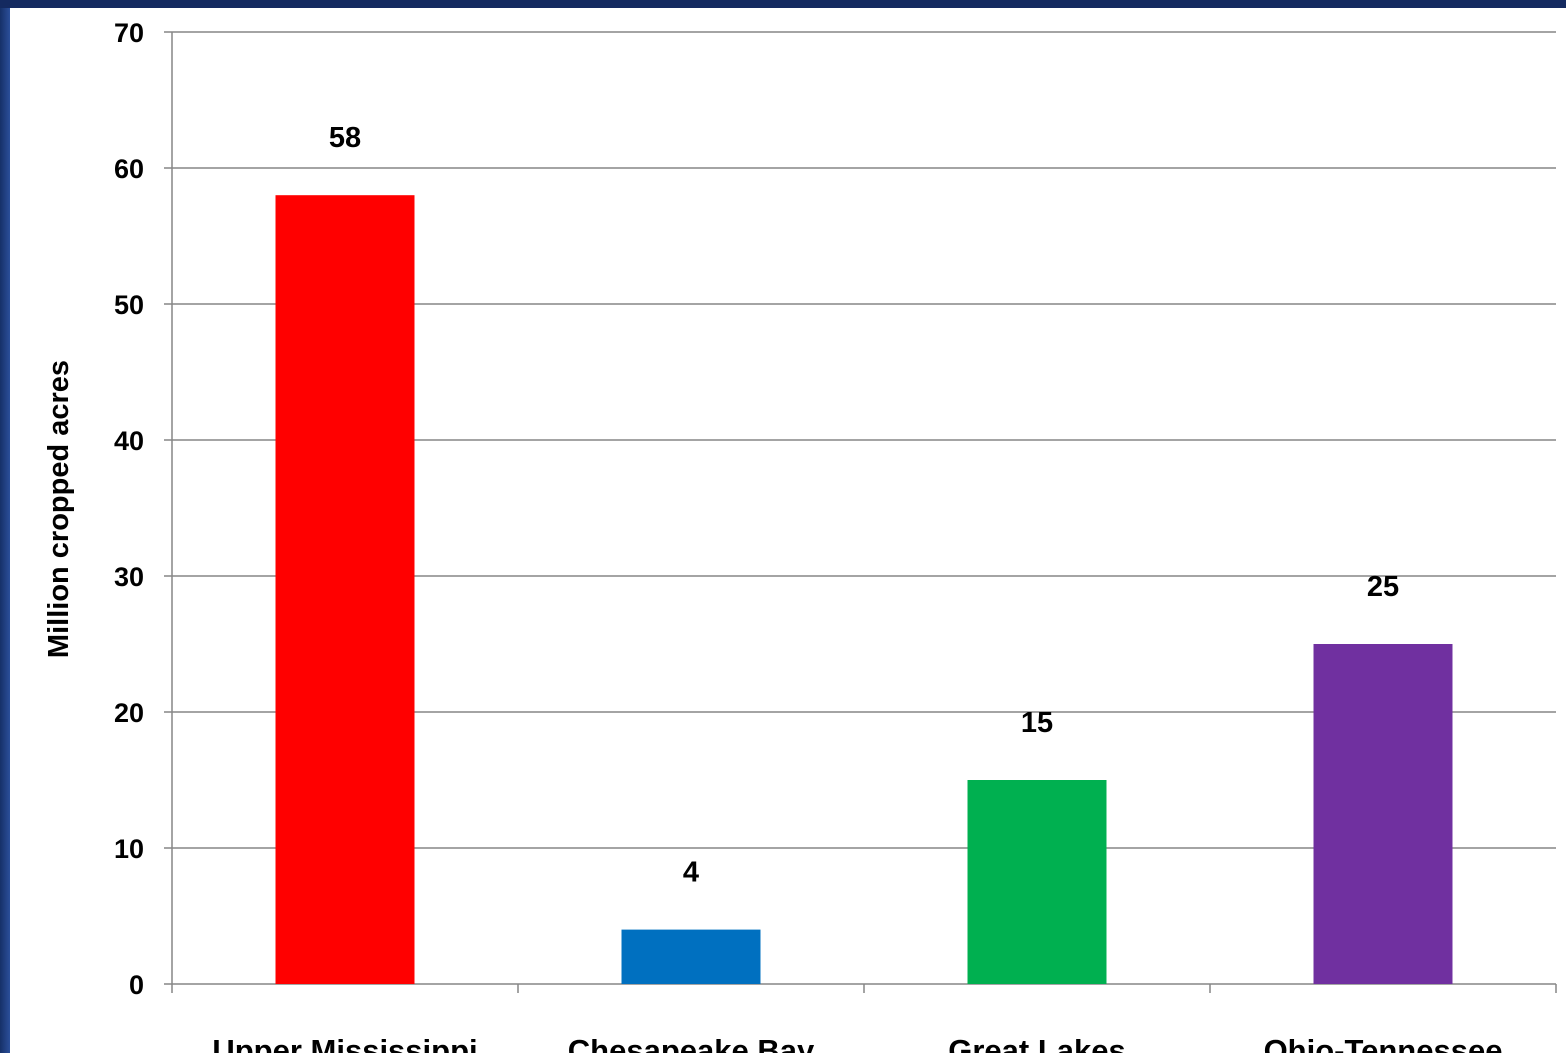 The height and width of the screenshot is (1053, 1566). I want to click on x-category-label: Ohio-Tennessee, so click(1383, 1043).